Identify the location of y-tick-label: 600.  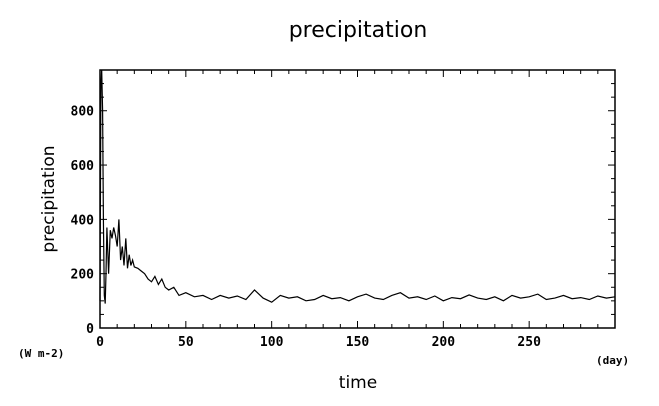
(83, 166).